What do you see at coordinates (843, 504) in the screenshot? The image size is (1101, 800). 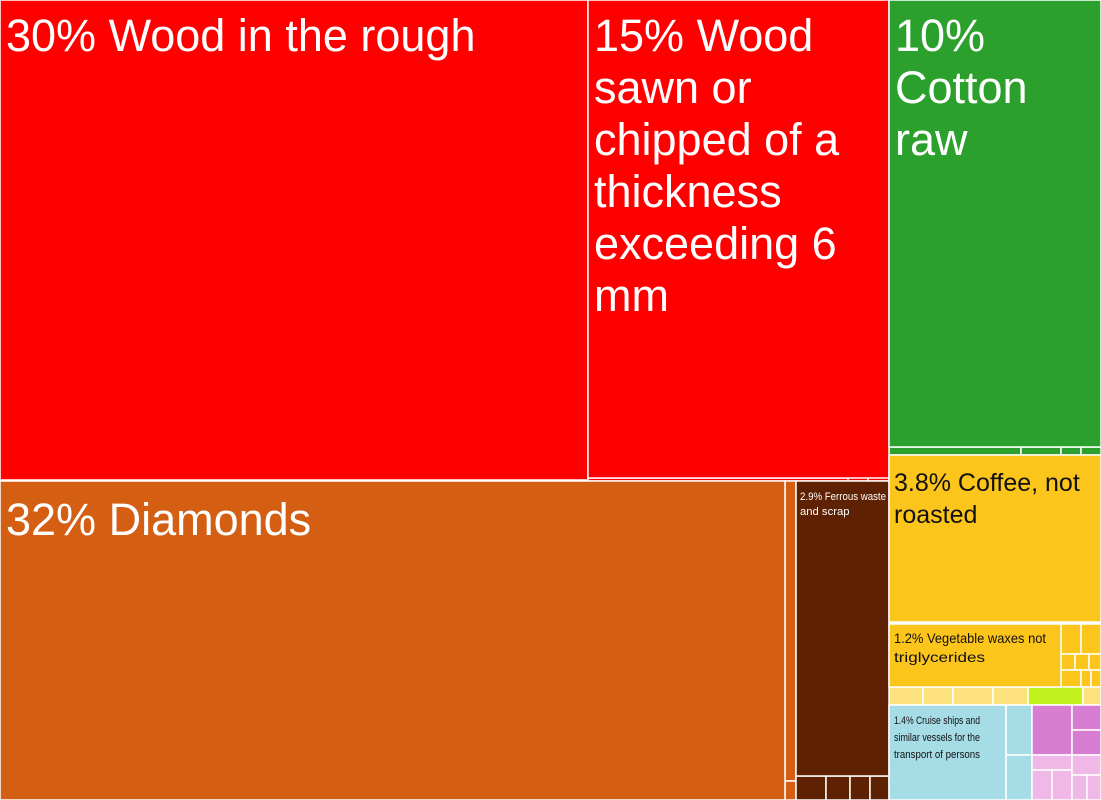 I see `tile-label-ferrous-waste: 2.9% Ferrous waste and scrap` at bounding box center [843, 504].